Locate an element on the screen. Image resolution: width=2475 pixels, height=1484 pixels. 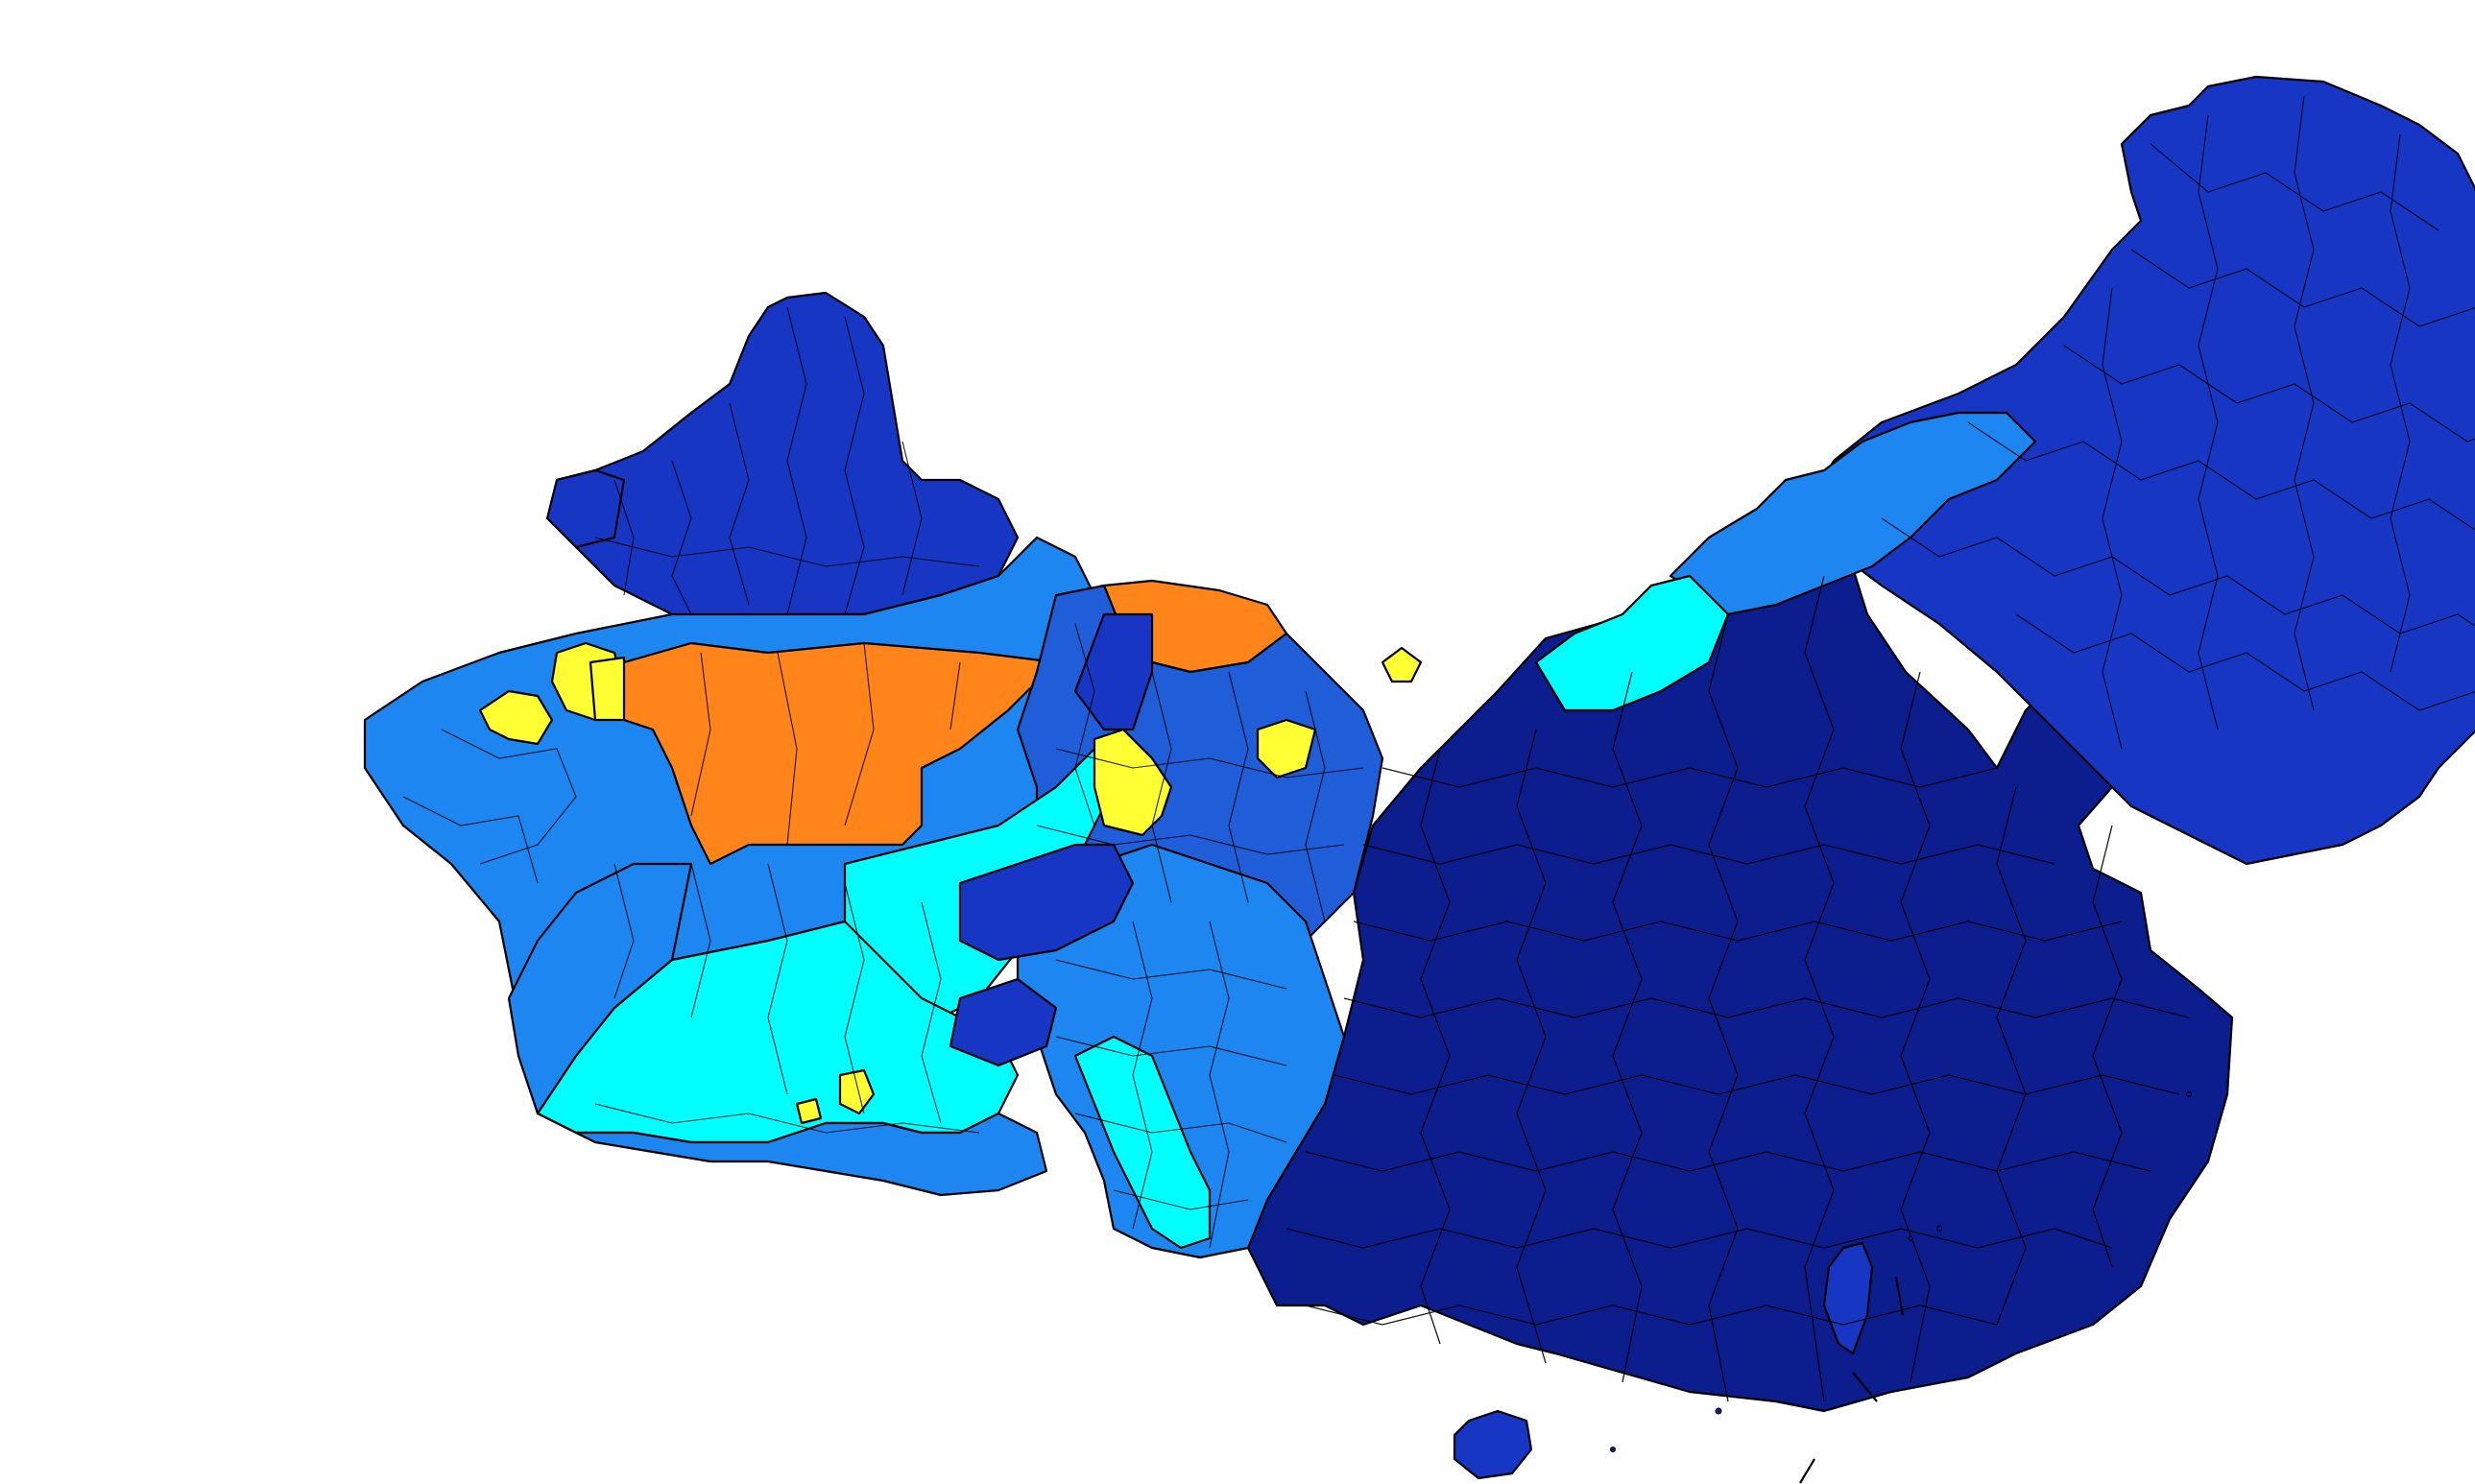
region-yellow-innermongolia is located at coordinates (1402, 664).